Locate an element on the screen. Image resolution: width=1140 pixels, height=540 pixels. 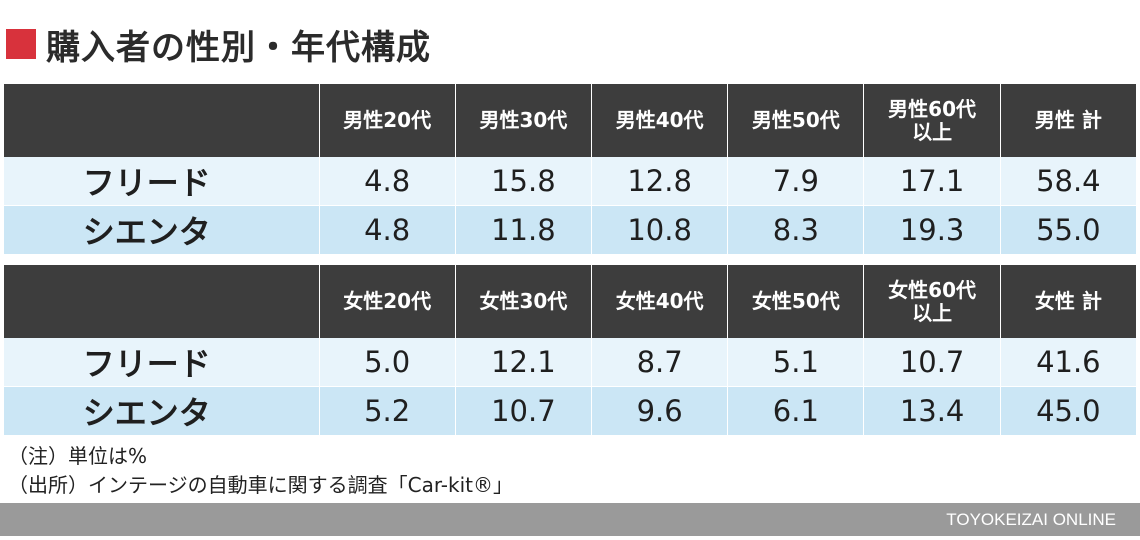
header-female-40s: 女性40代 is located at coordinates (659, 301).